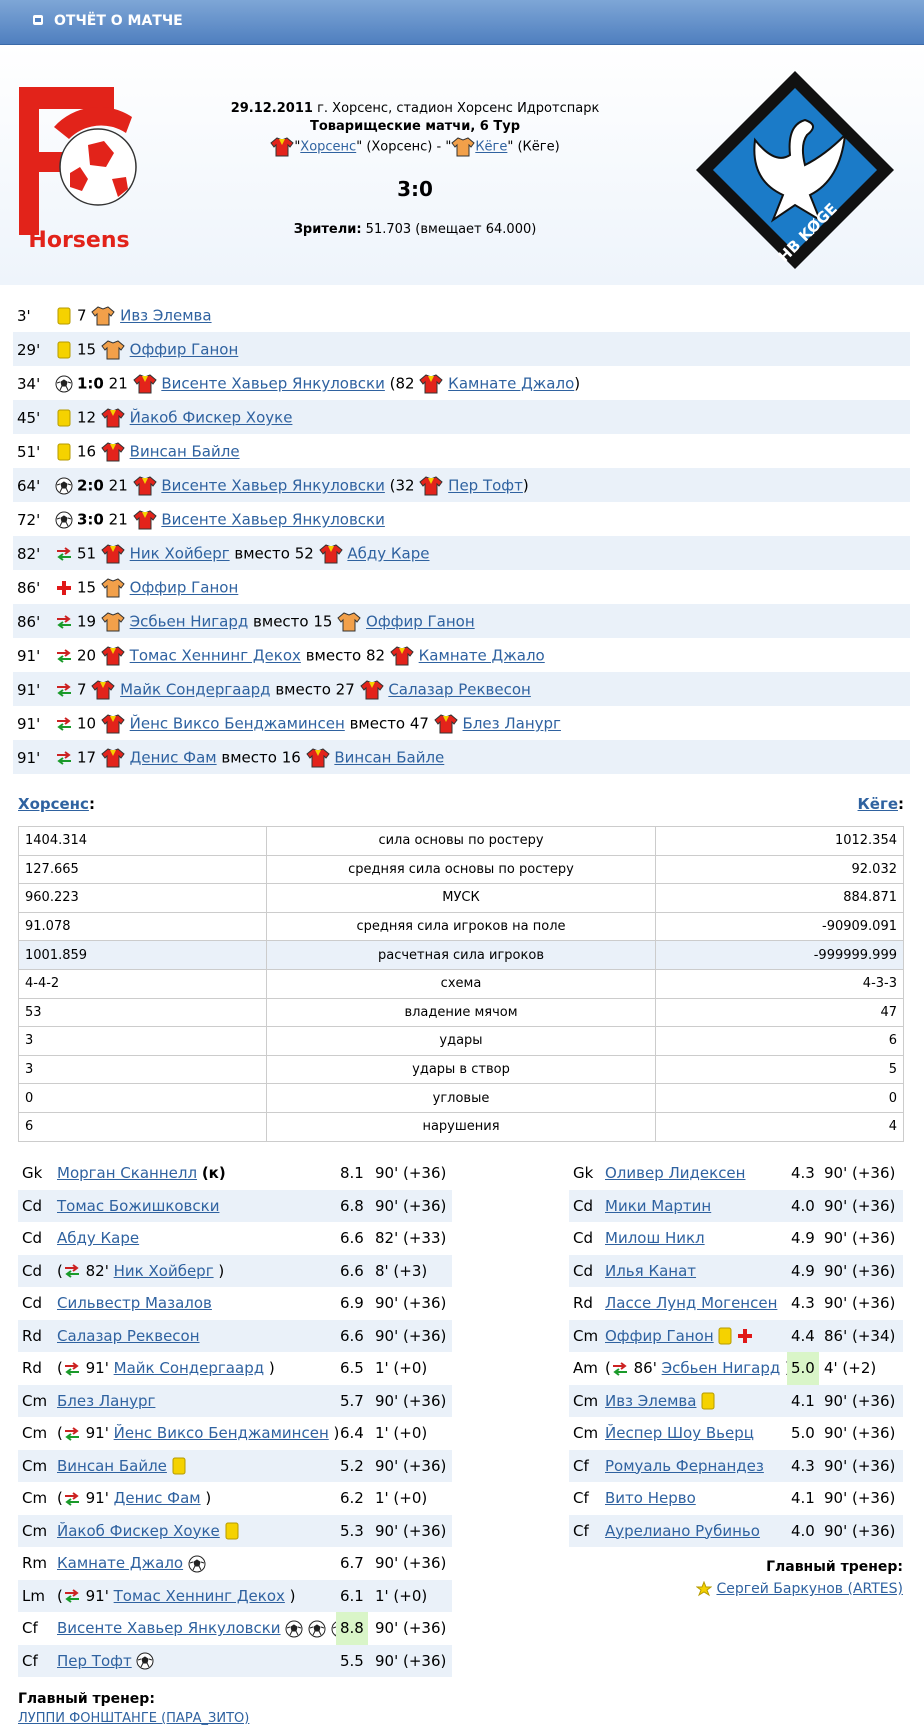 The width and height of the screenshot is (924, 1734). I want to click on rating: 6.5, so click(352, 1368).